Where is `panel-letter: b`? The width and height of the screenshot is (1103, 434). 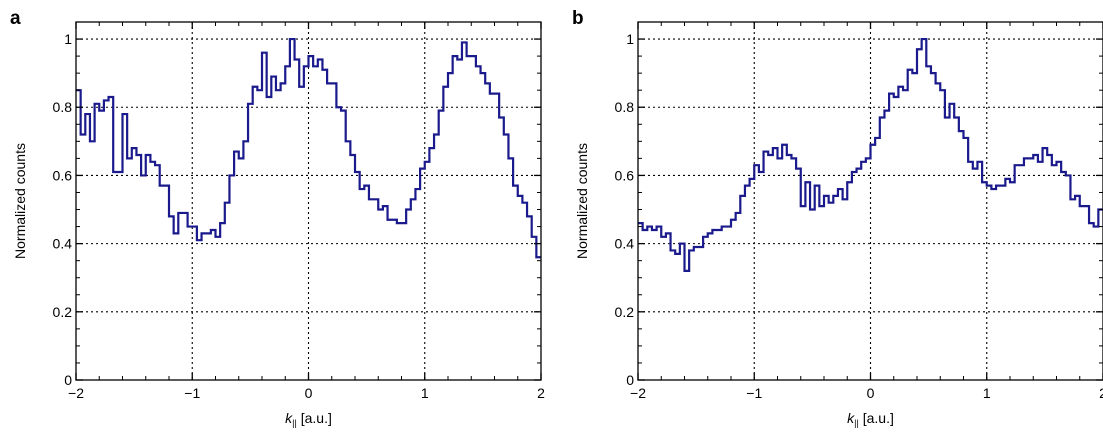 panel-letter: b is located at coordinates (578, 18).